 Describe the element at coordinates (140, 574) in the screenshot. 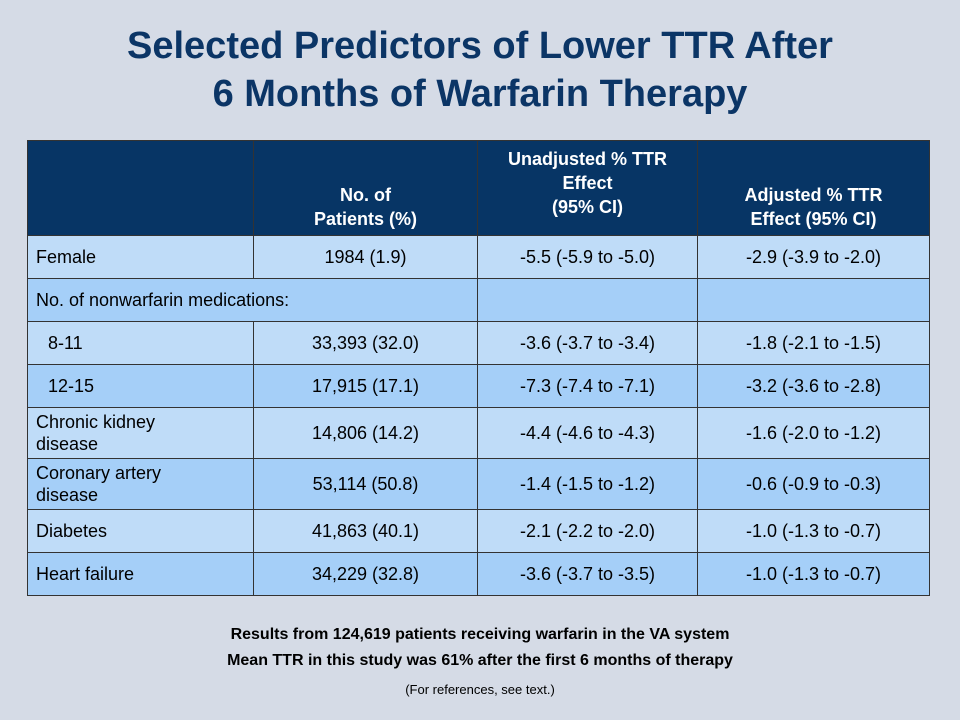

I see `row-label: Heart failure` at that location.